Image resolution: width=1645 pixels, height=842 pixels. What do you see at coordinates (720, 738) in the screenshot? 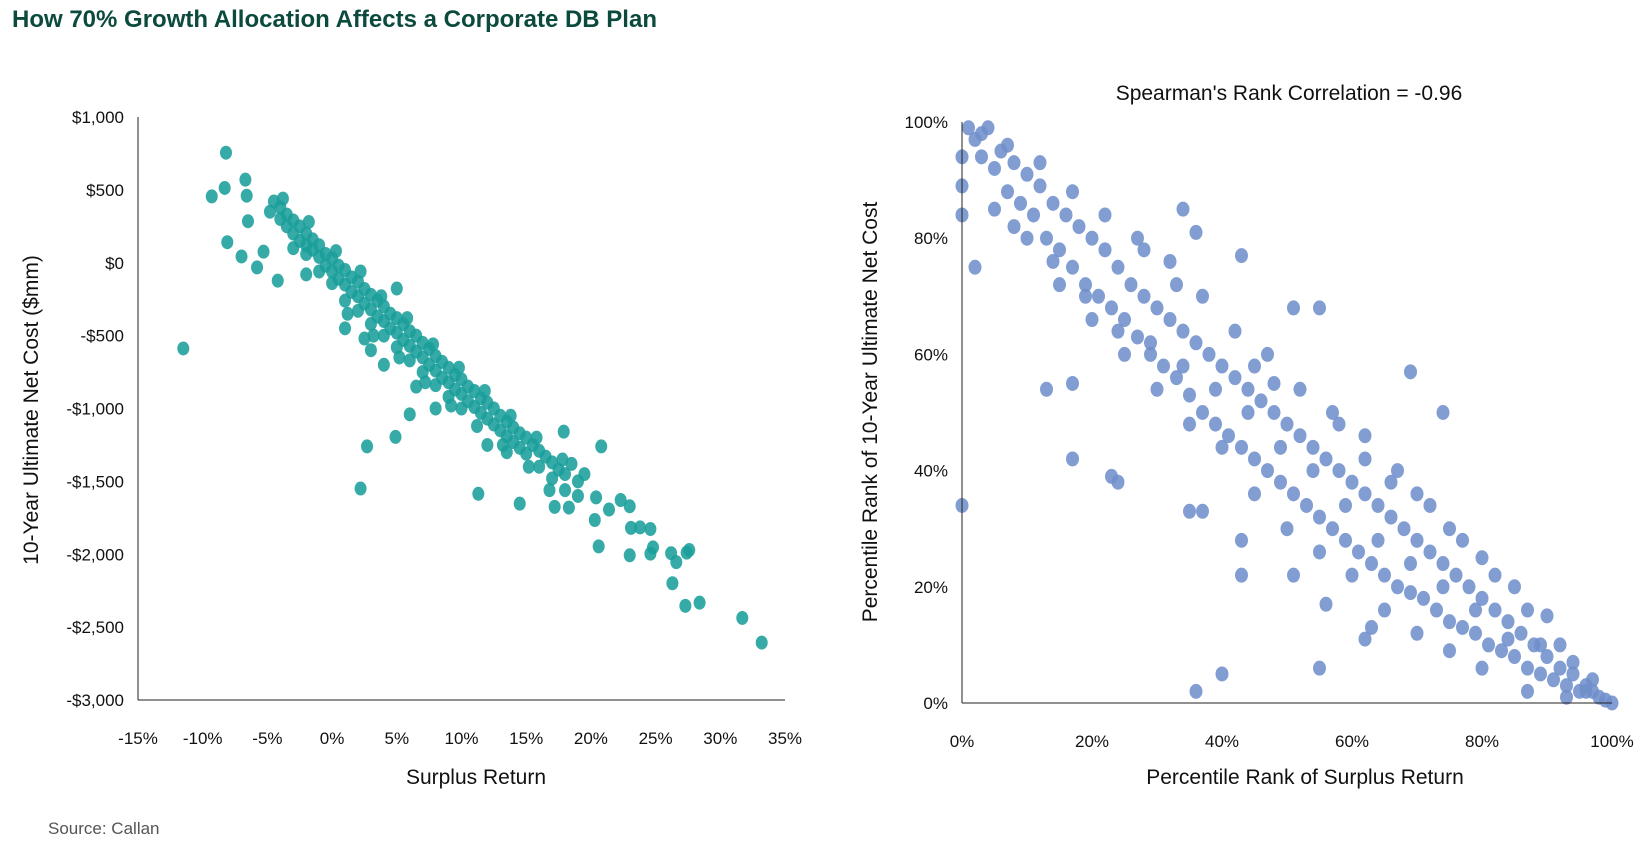
I see `left-x-tick-label: 30%` at bounding box center [720, 738].